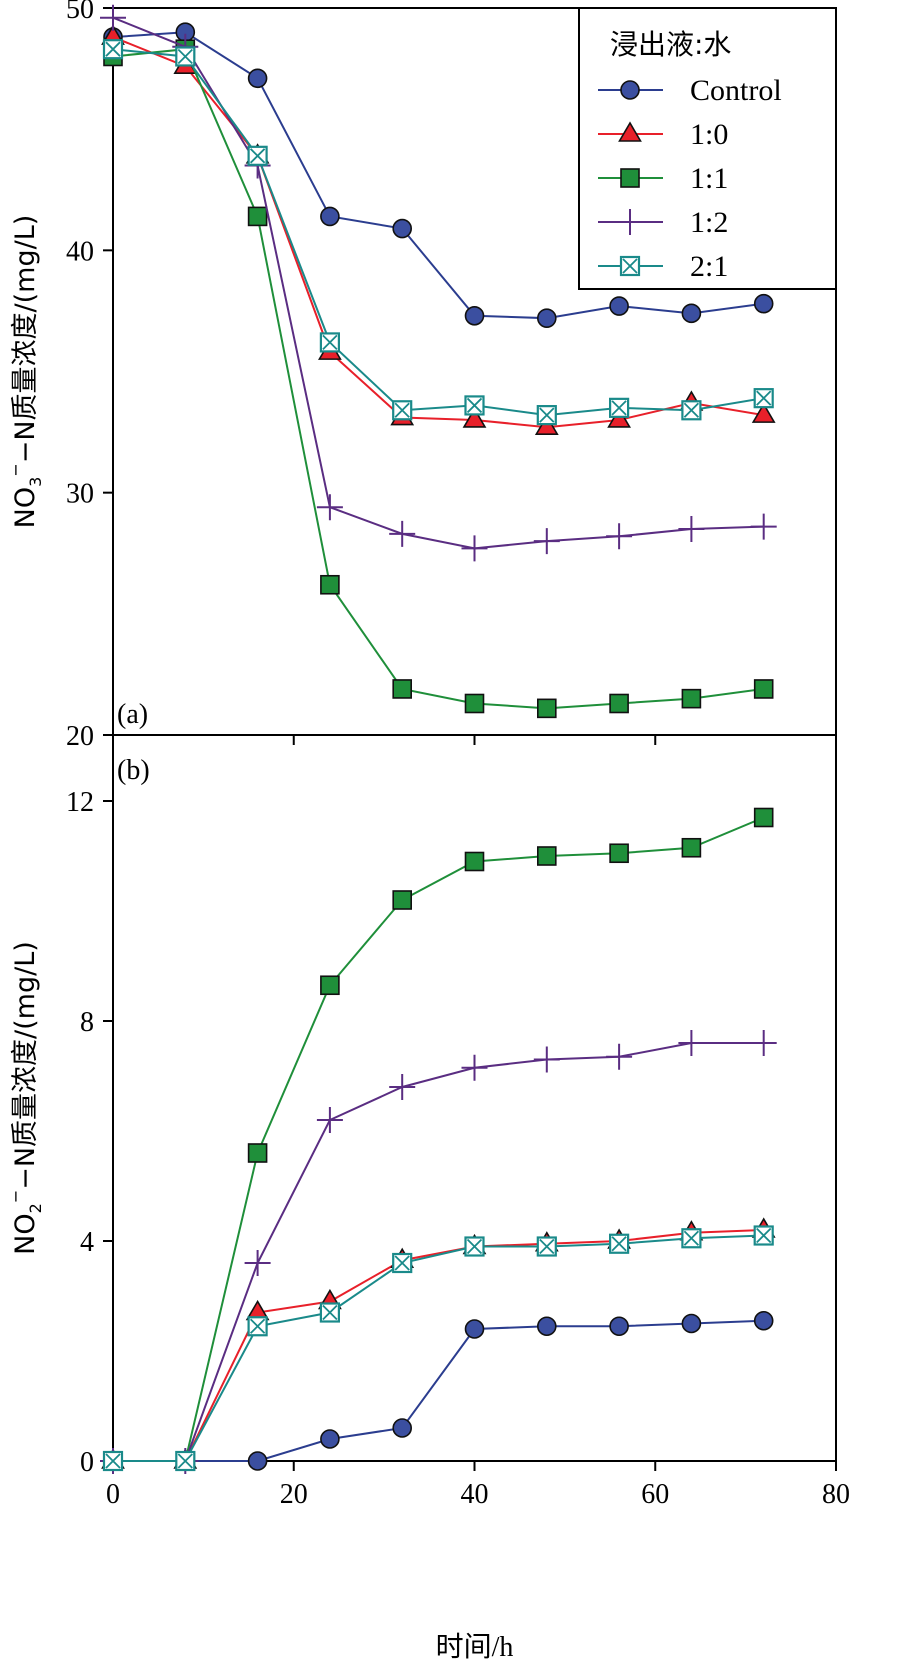  I want to click on legend-label-1-2: 1:2, so click(709, 222).